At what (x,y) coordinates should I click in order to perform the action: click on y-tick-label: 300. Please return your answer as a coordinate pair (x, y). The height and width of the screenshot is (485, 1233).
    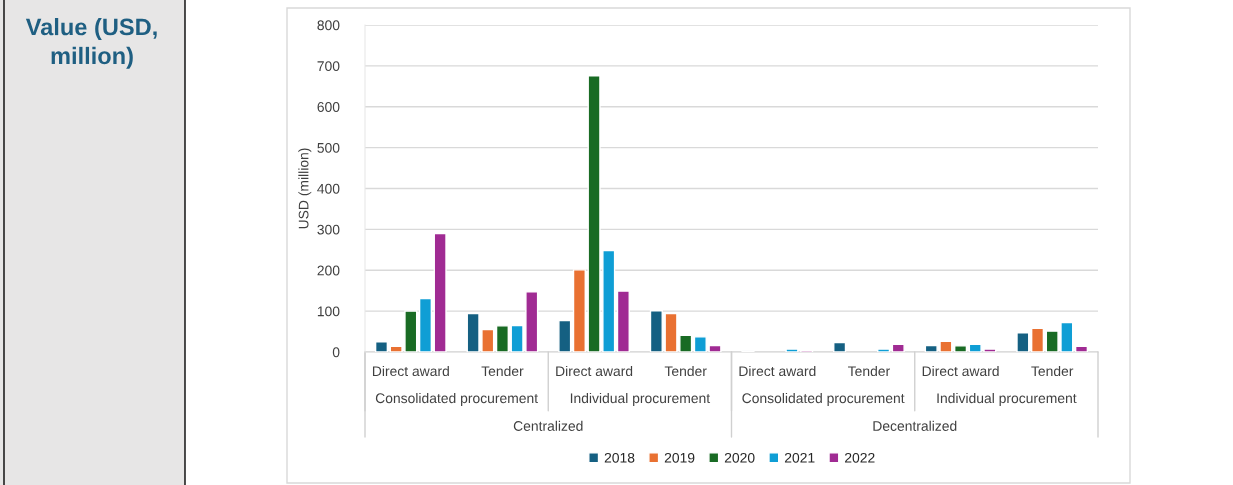
    Looking at the image, I should click on (328, 229).